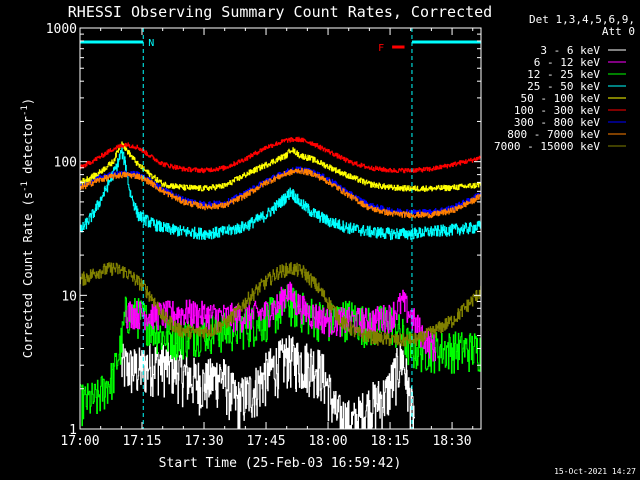 This screenshot has width=640, height=480. I want to click on series-line-800-7000kev, so click(280, 193).